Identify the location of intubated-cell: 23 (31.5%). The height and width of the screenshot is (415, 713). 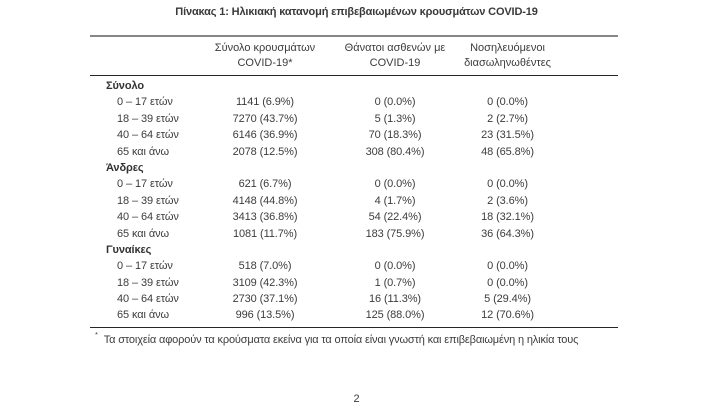
(507, 135).